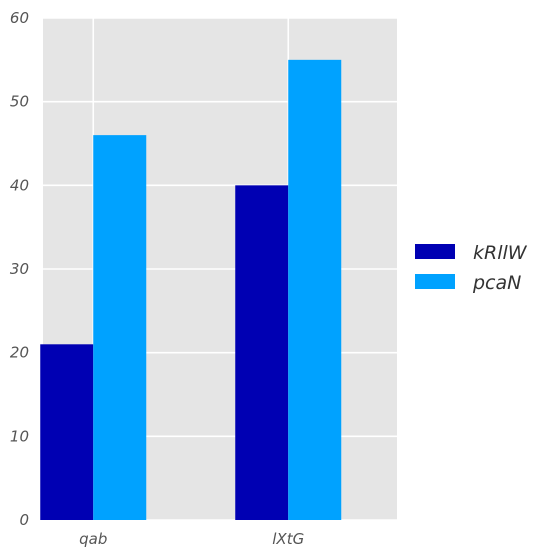 This screenshot has height=560, width=560. What do you see at coordinates (19, 102) in the screenshot?
I see `y-tick-label: 50` at bounding box center [19, 102].